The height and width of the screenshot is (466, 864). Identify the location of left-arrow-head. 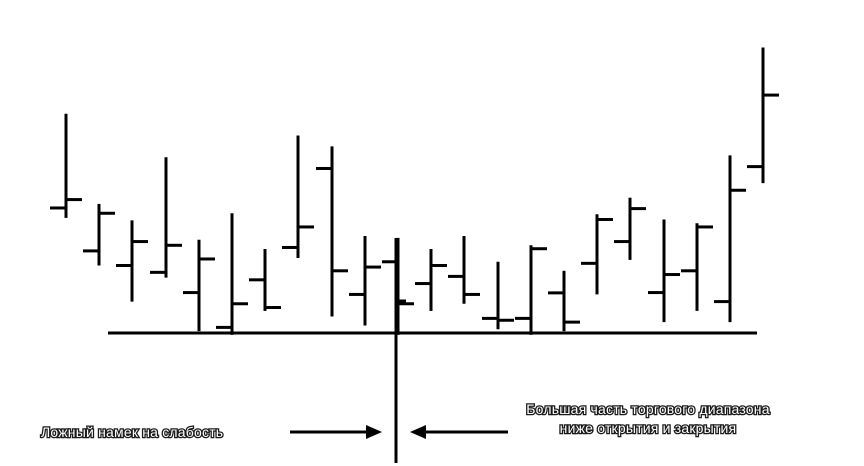
(374, 432).